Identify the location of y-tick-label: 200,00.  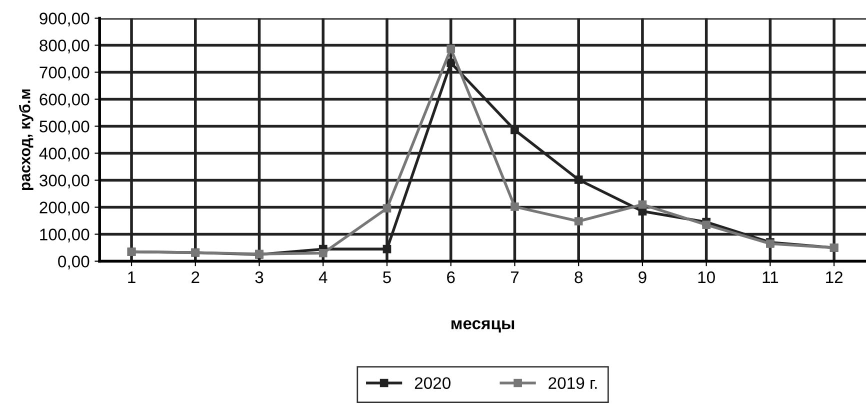
(65, 209).